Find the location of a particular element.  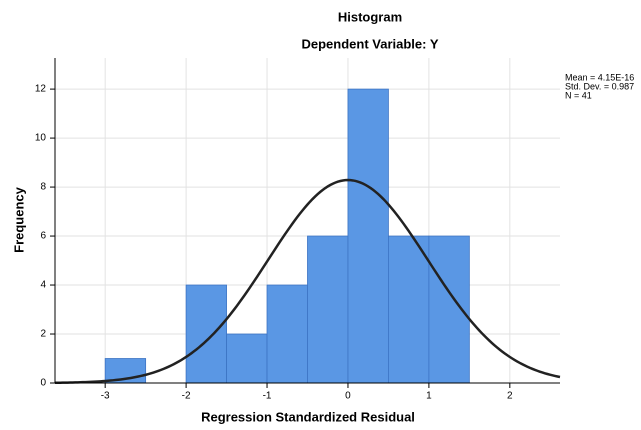

x-tick-label: -2 is located at coordinates (186, 396).